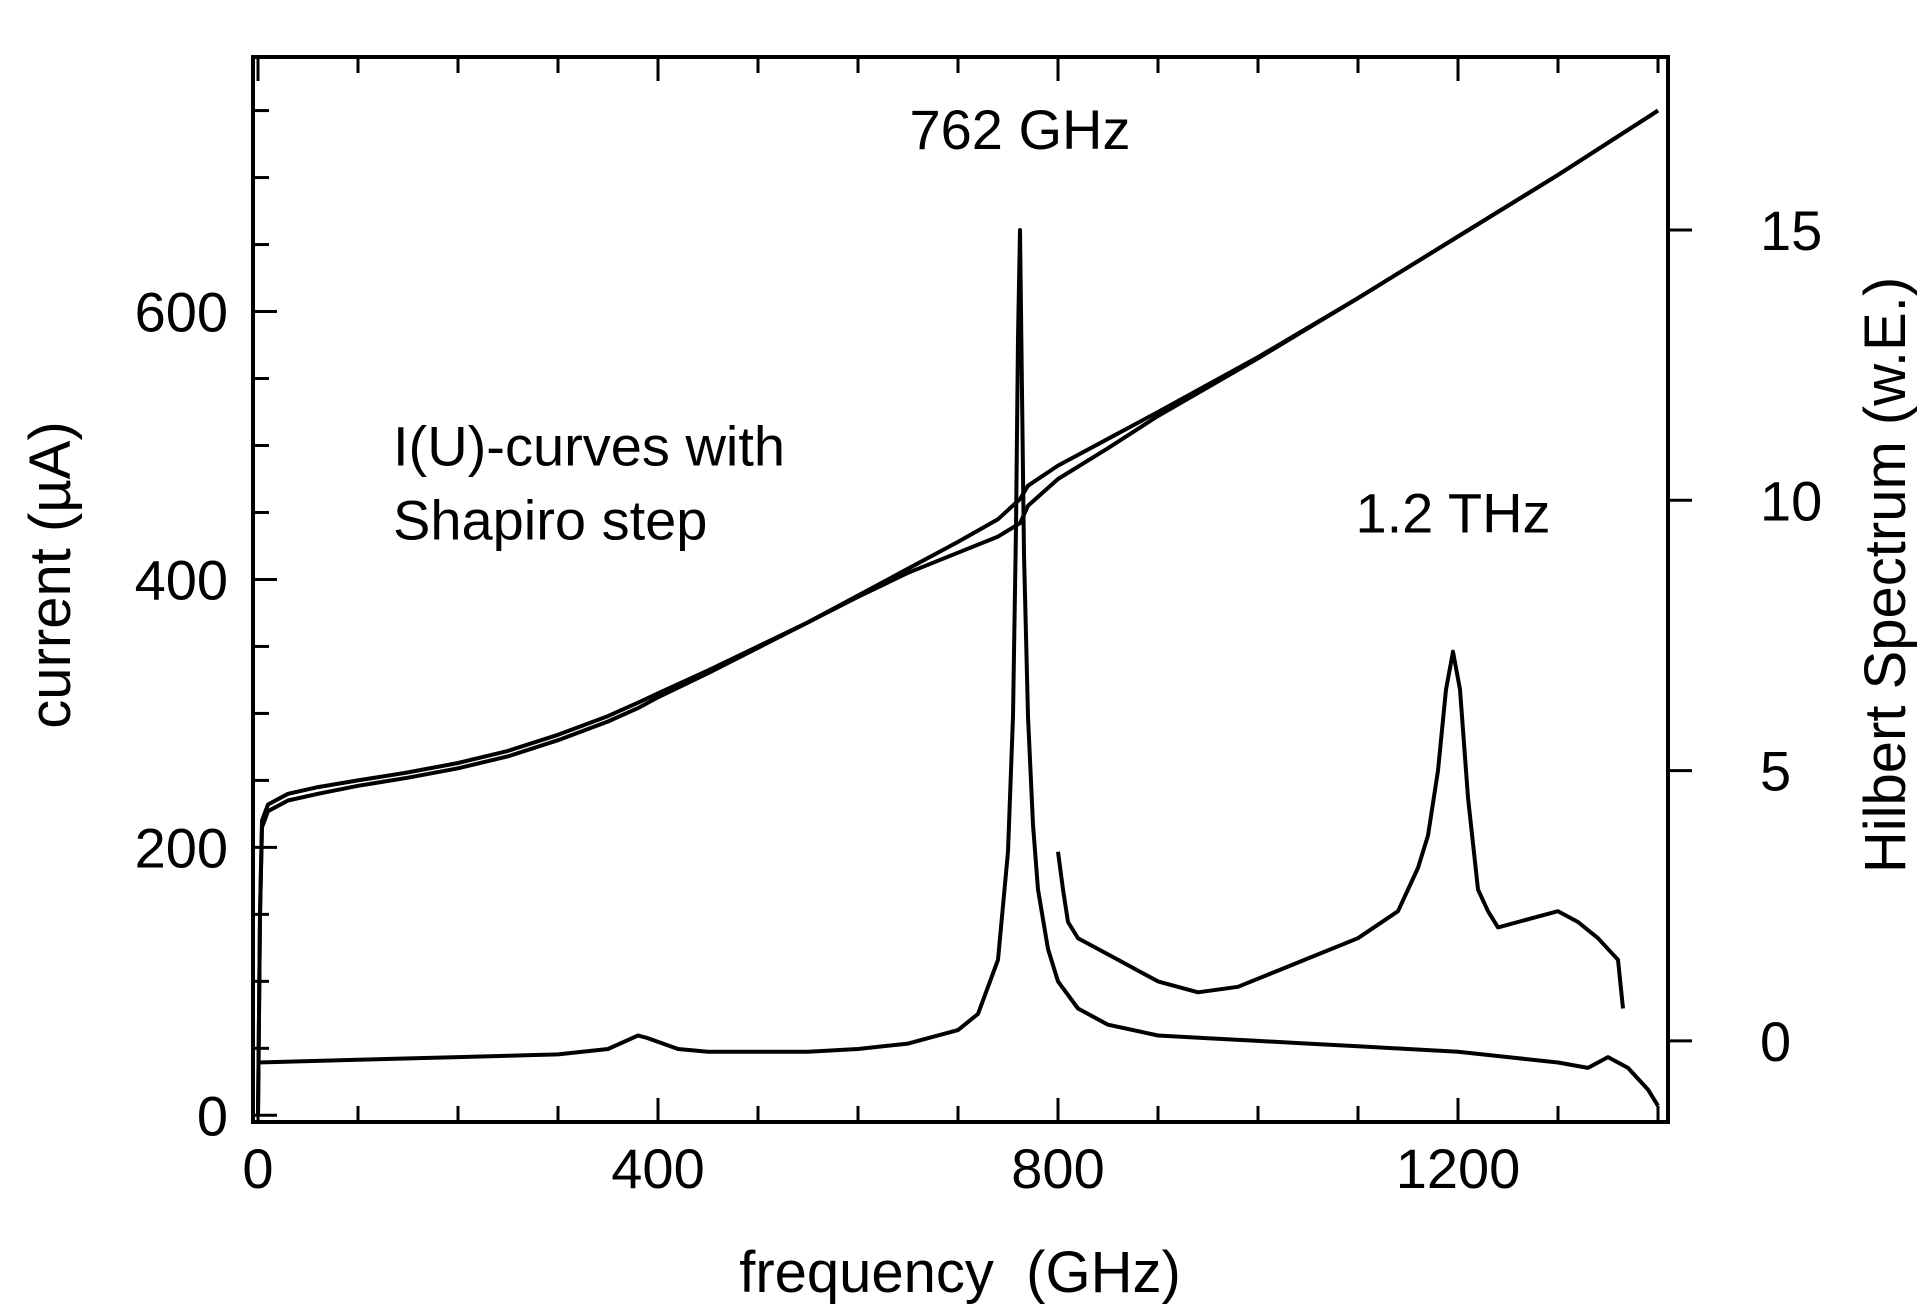 The height and width of the screenshot is (1305, 1920). What do you see at coordinates (1020, 129) in the screenshot?
I see `annotation-label: 762 GHz` at bounding box center [1020, 129].